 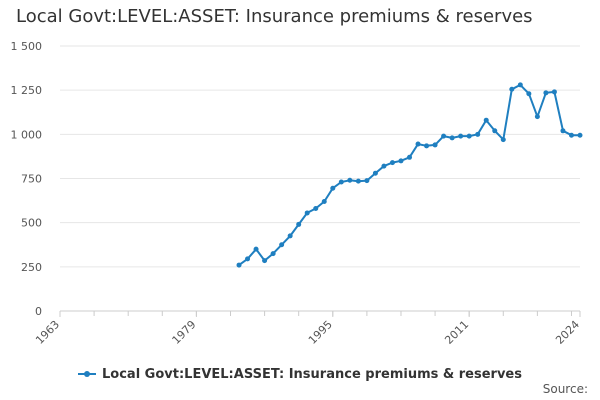 I want to click on y-tick-label: 250, so click(x=31, y=267).